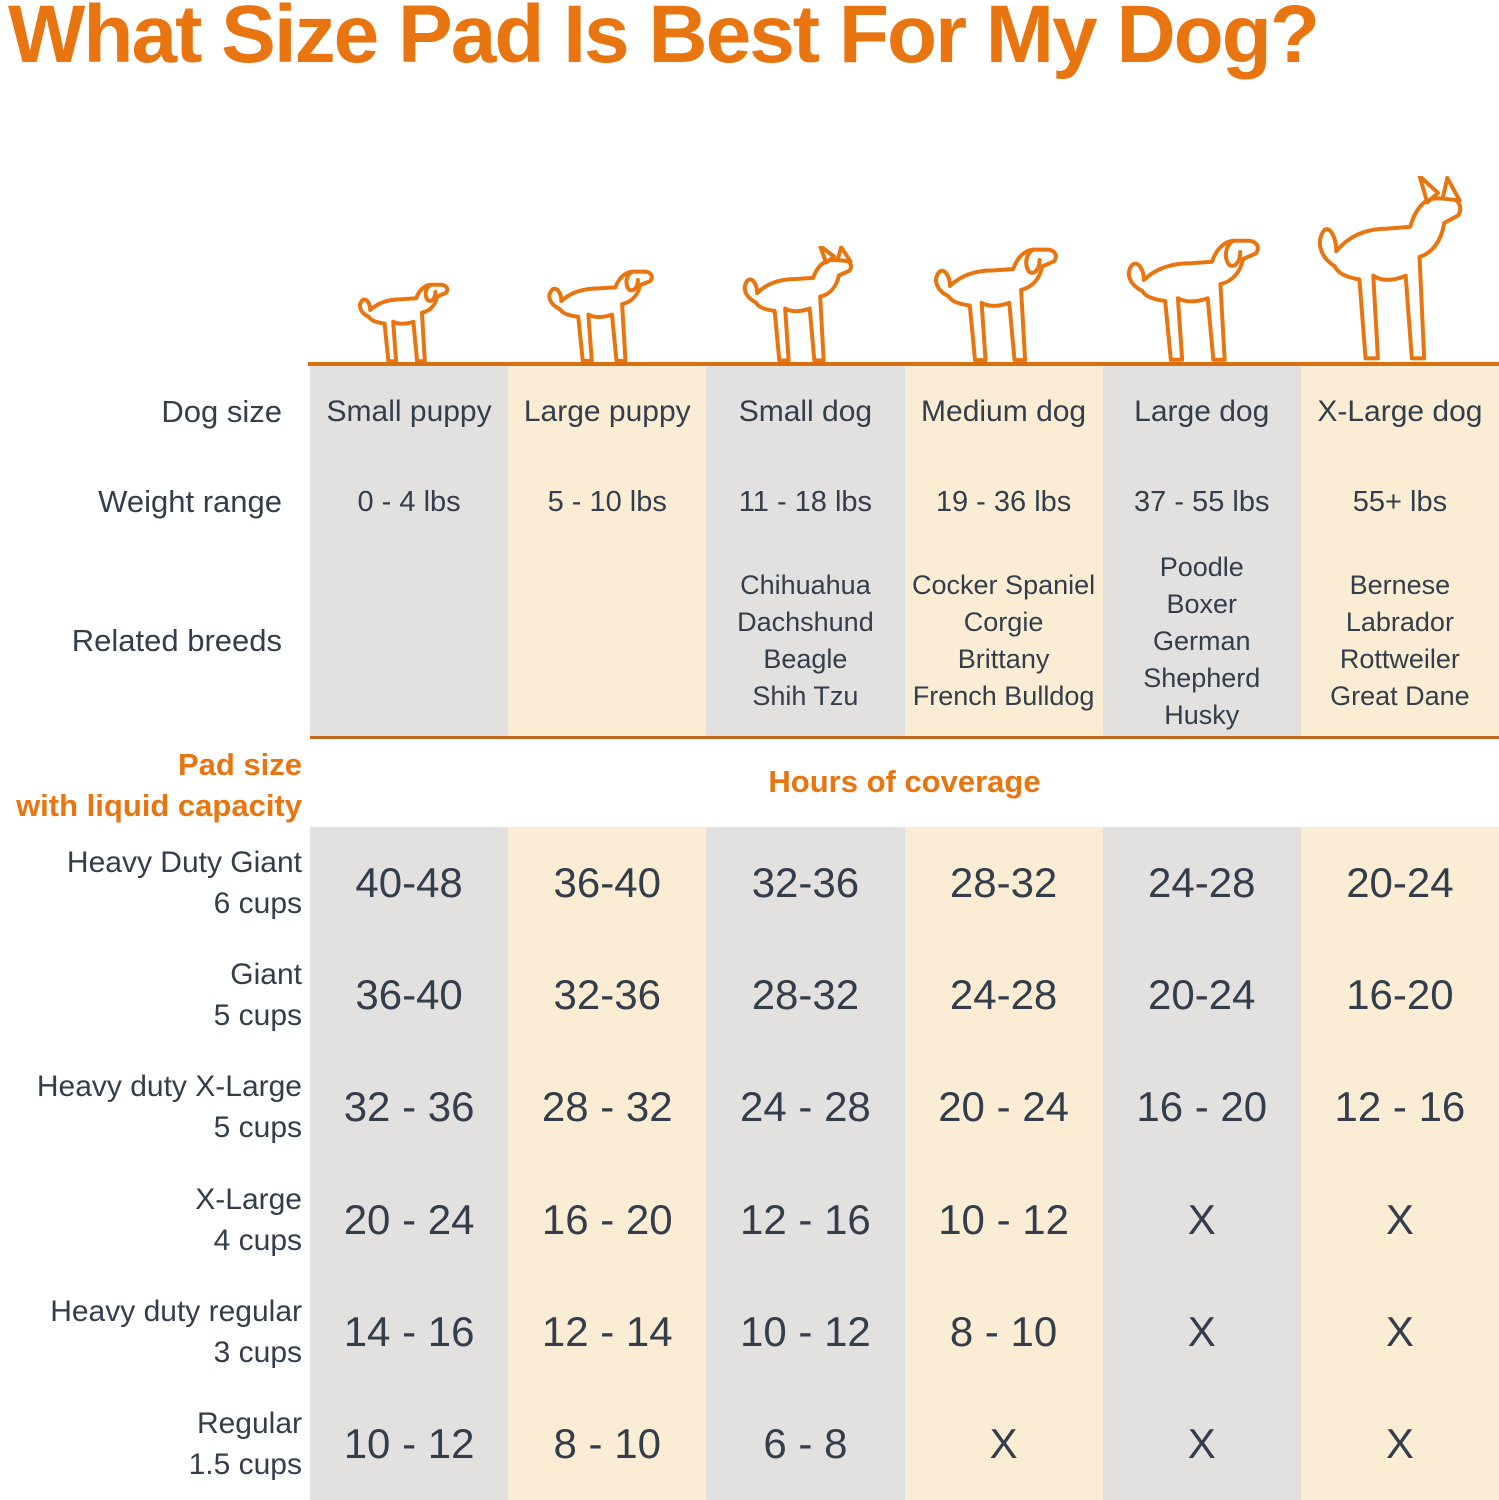 This screenshot has width=1499, height=1500. What do you see at coordinates (903, 364) in the screenshot?
I see `ground-line` at bounding box center [903, 364].